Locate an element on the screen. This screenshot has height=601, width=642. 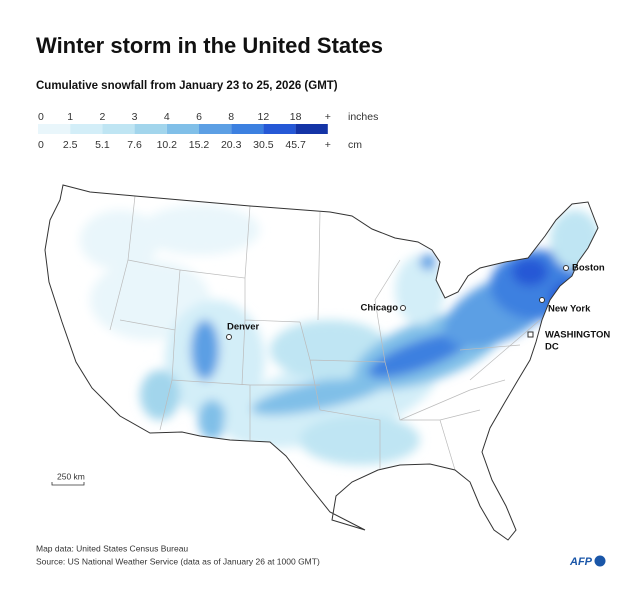
legend-inch-label: 1 is located at coordinates (70, 117).